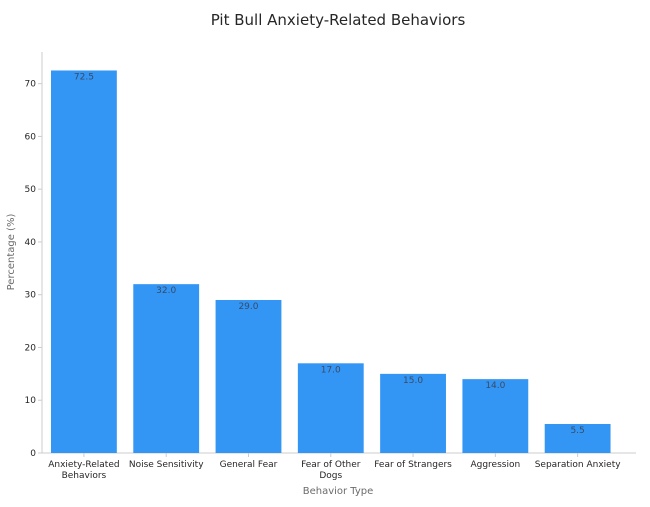  I want to click on x-tick-label-4: Fear of Strangers, so click(413, 465).